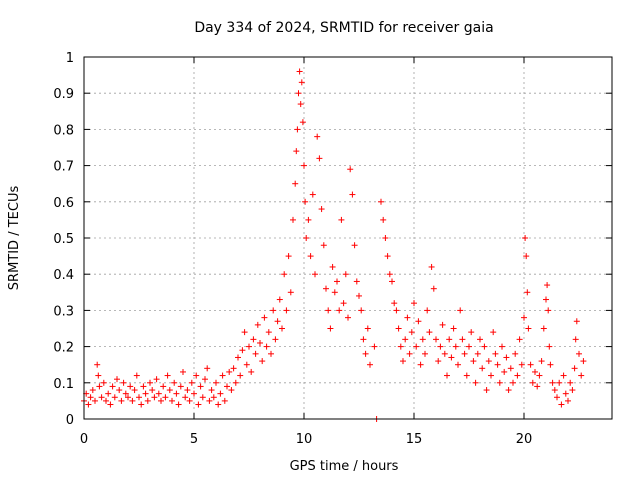 The width and height of the screenshot is (640, 480). What do you see at coordinates (70, 420) in the screenshot?
I see `y-tick-label: 0` at bounding box center [70, 420].